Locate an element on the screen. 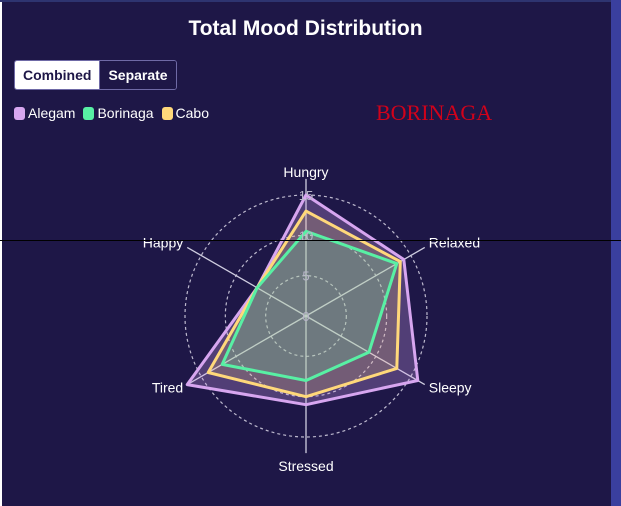  axis-label-stressed: Stressed is located at coordinates (305, 466).